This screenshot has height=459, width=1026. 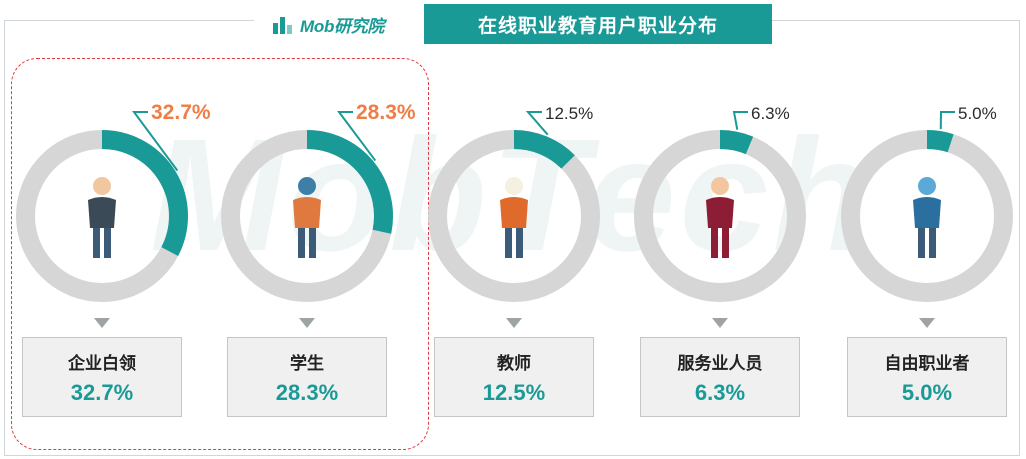 I want to click on category-box-5: 自由职业者 5.0%, so click(x=927, y=377).